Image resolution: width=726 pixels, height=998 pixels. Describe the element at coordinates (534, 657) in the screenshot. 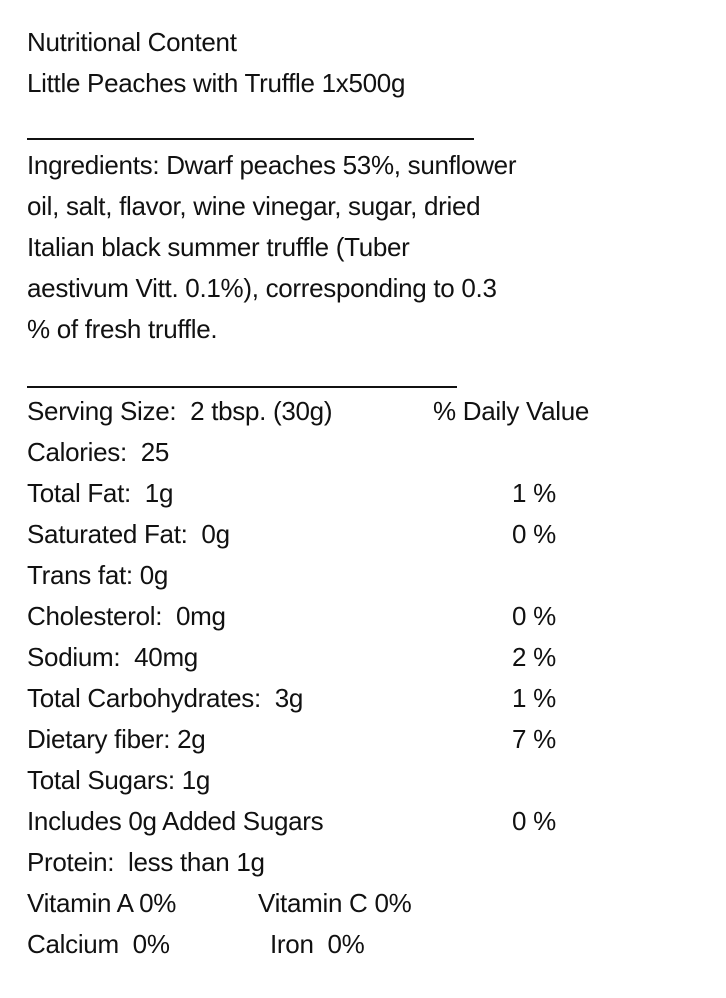

I see `daily-value: 2 %` at that location.